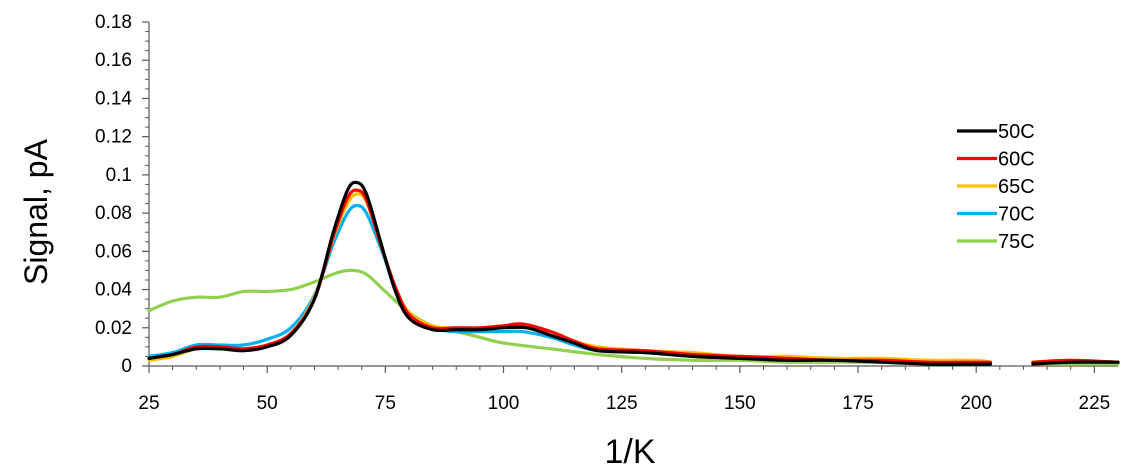  I want to click on x-tick-label: 150, so click(740, 403).